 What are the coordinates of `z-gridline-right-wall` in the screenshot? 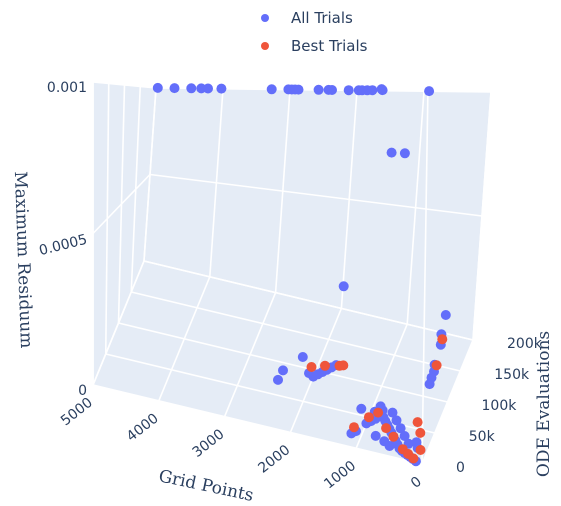 It's located at (308, 300).